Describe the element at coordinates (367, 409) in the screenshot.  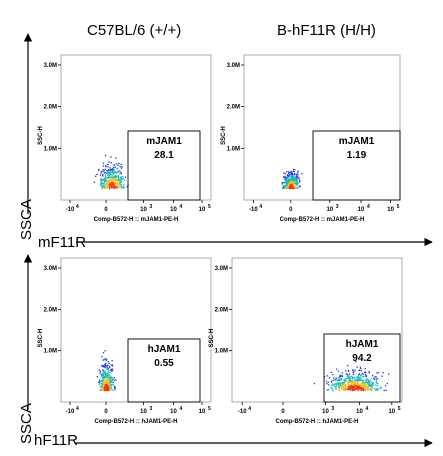
I see `x-tick-exponent: 4` at that location.